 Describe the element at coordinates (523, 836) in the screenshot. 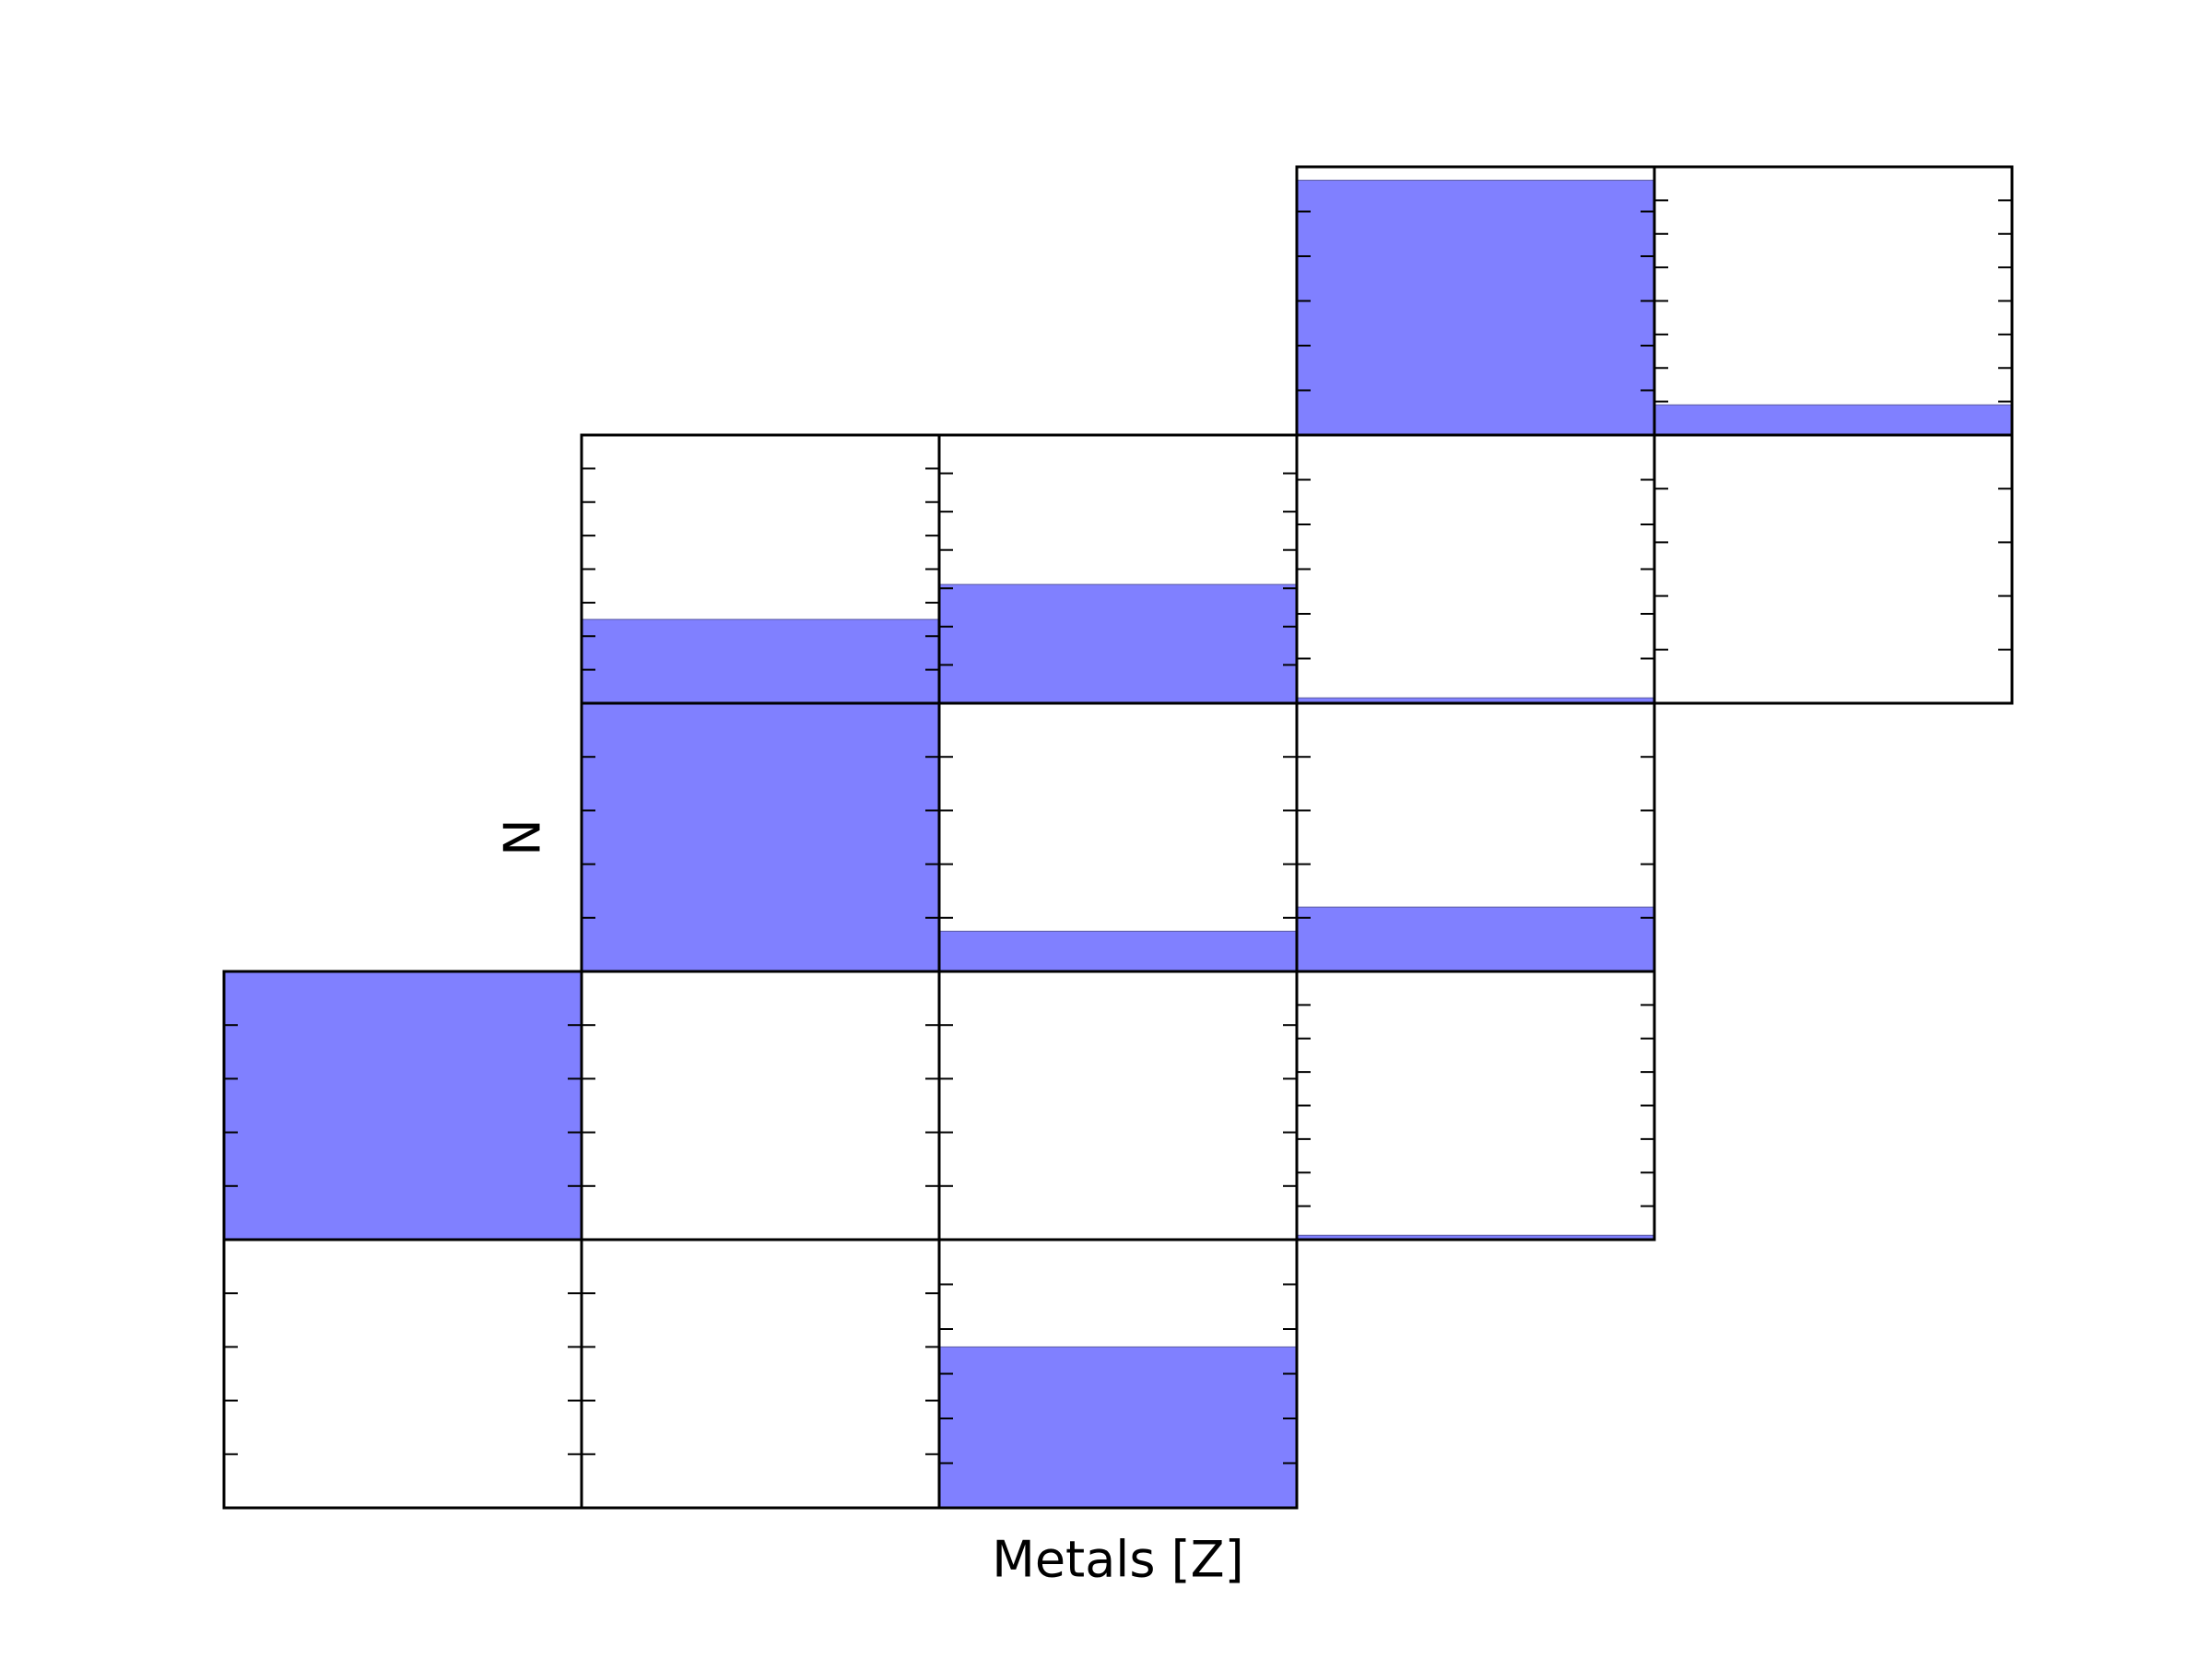

I see `y-axis-label: N` at that location.